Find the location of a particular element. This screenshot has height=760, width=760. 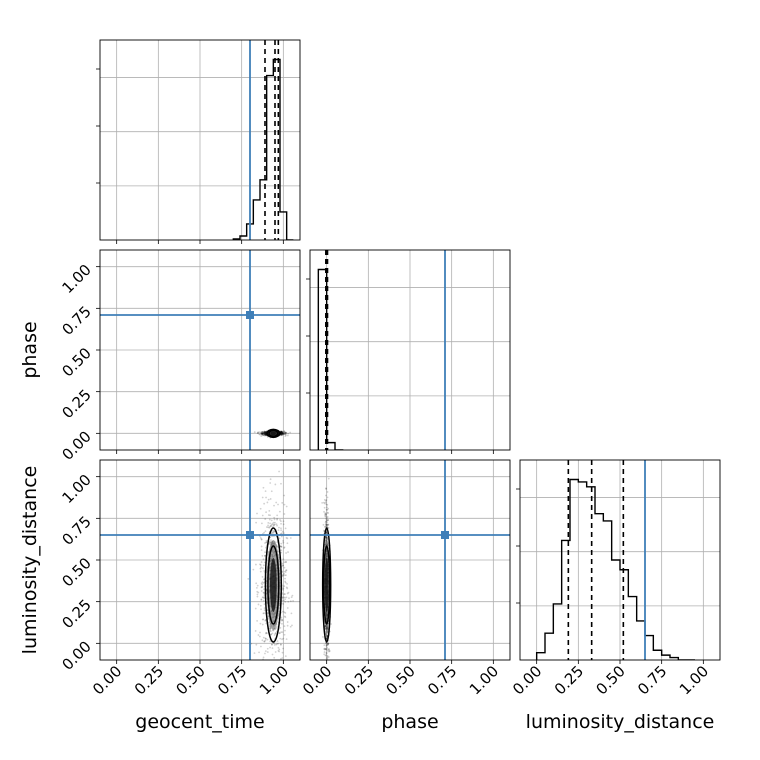

y-tick-label: 0.25 is located at coordinates (76, 614).